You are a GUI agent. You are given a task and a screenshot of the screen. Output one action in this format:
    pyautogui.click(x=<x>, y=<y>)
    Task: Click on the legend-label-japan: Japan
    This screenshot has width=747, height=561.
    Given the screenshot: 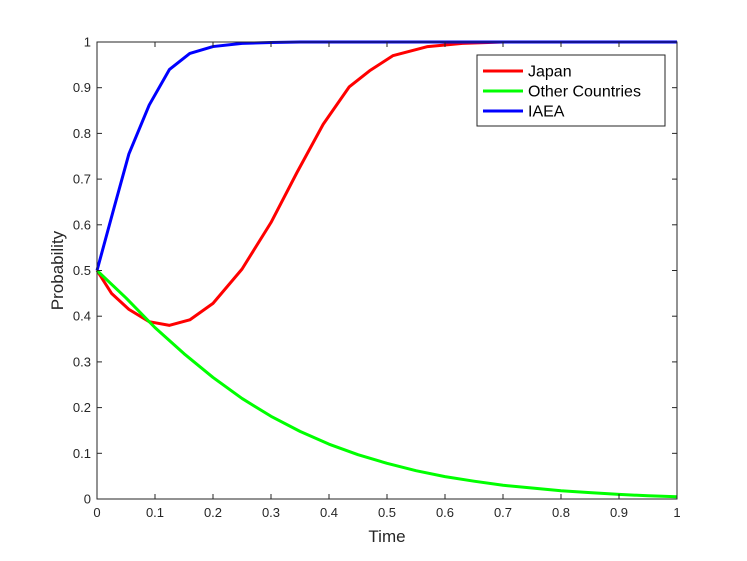 What is the action you would take?
    pyautogui.click(x=550, y=72)
    